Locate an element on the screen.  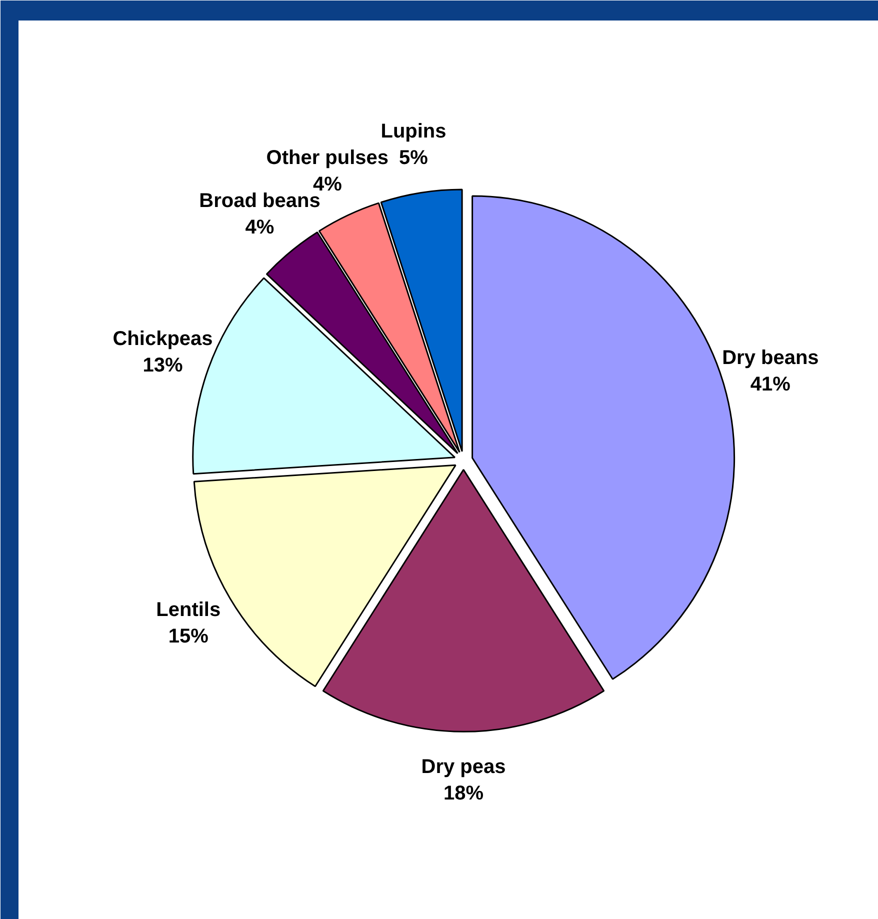
slice-label: Chickpeas is located at coordinates (162, 339).